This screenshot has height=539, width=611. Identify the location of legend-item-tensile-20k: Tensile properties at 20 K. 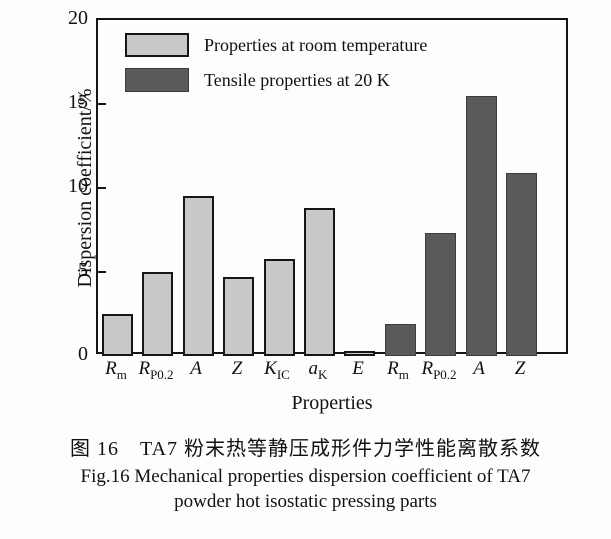
(276, 80).